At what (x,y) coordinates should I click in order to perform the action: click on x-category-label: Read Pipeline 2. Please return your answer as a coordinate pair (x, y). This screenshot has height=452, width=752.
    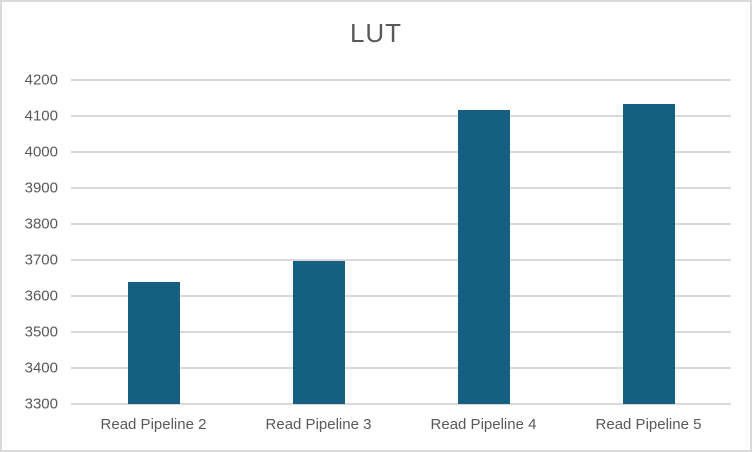
    Looking at the image, I should click on (153, 424).